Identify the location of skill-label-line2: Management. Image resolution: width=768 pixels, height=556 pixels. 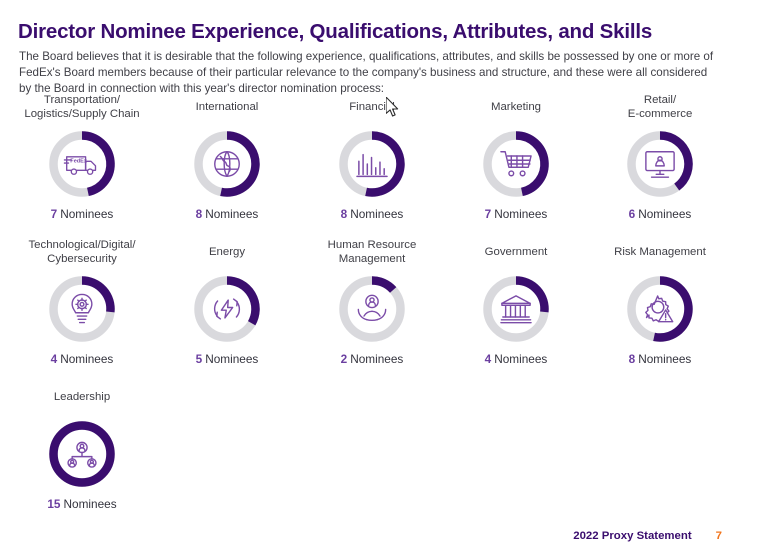
(372, 259).